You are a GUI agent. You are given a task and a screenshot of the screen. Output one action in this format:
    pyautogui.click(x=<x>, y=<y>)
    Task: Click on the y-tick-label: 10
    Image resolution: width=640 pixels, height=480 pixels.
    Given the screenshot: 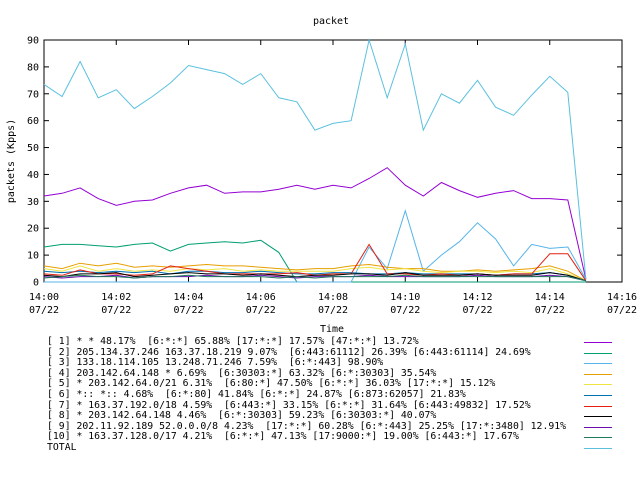 What is the action you would take?
    pyautogui.click(x=33, y=256)
    